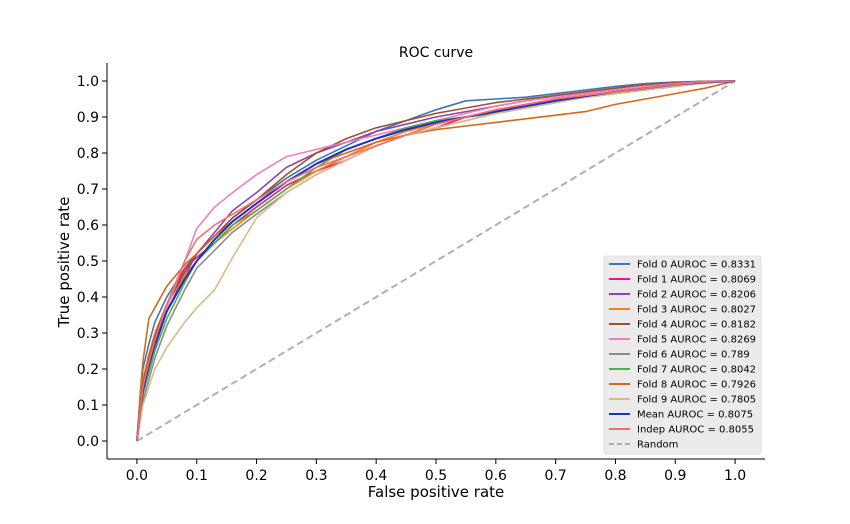 The height and width of the screenshot is (524, 850). What do you see at coordinates (88, 154) in the screenshot?
I see `y-tick-label: 0.8` at bounding box center [88, 154].